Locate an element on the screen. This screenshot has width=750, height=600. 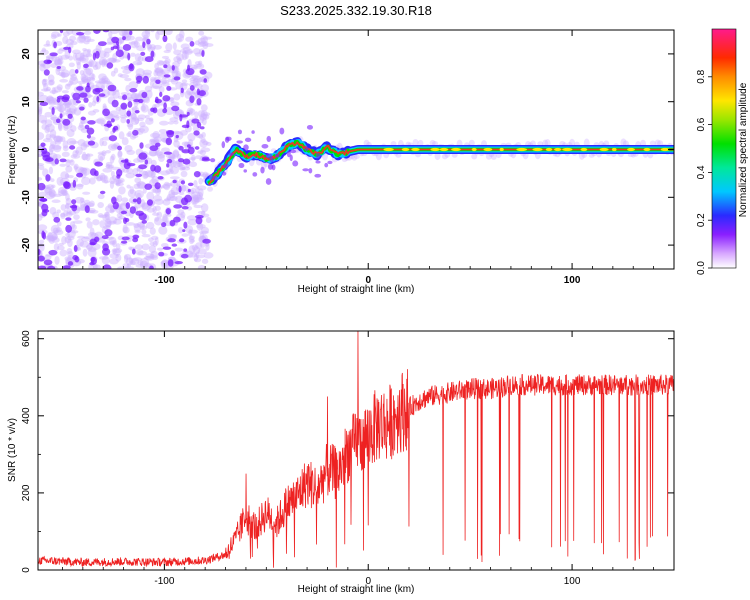
spectrogram-ridge-peak is located at coordinates (435, 149).